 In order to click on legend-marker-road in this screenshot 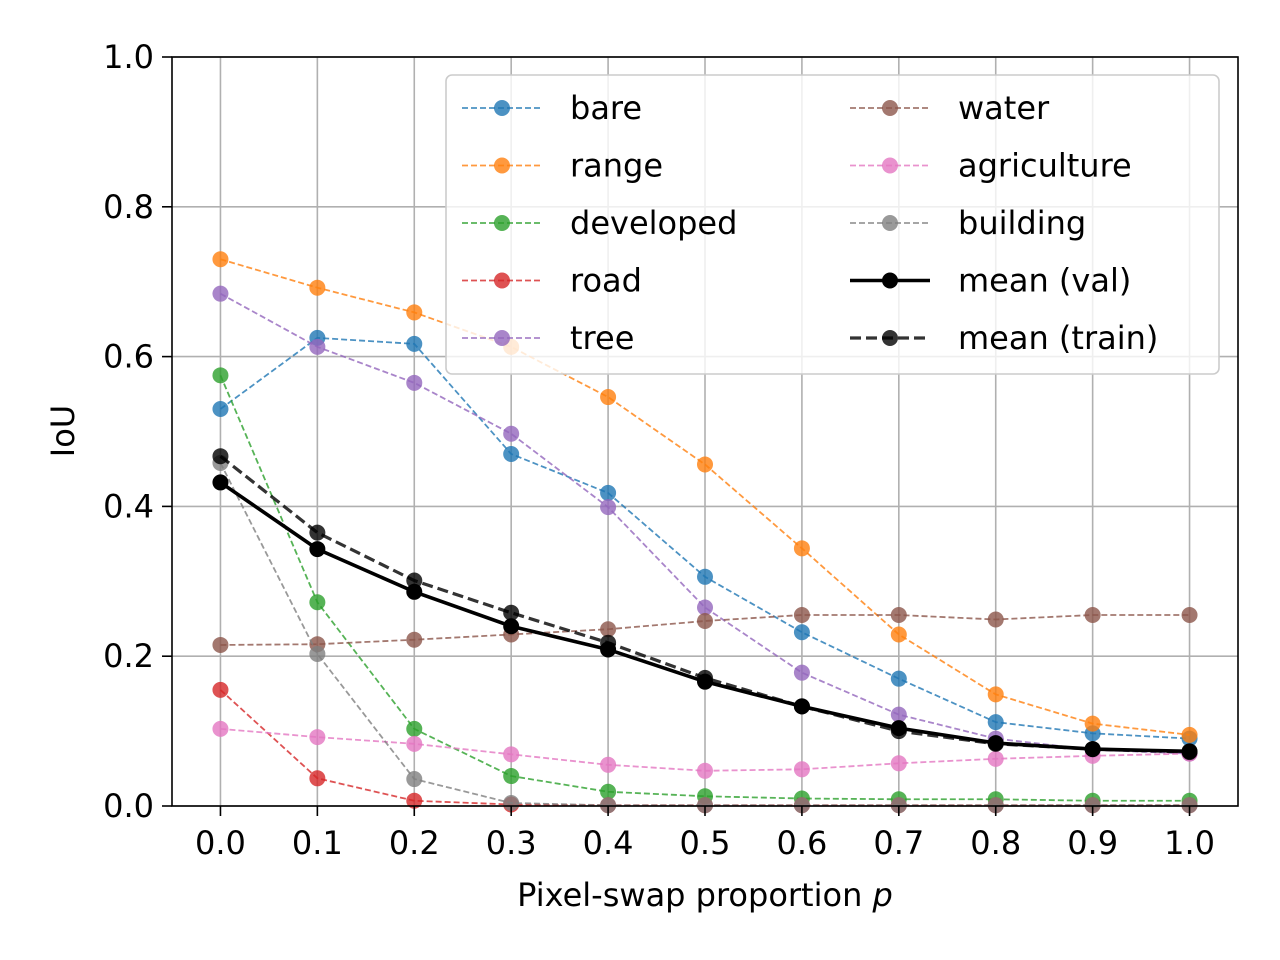, I will do `click(502, 280)`.